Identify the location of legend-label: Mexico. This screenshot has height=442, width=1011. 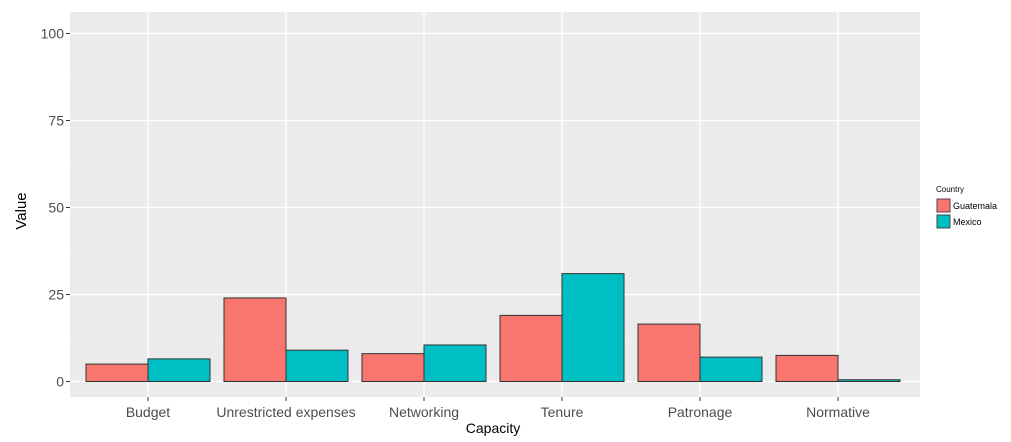
(967, 222).